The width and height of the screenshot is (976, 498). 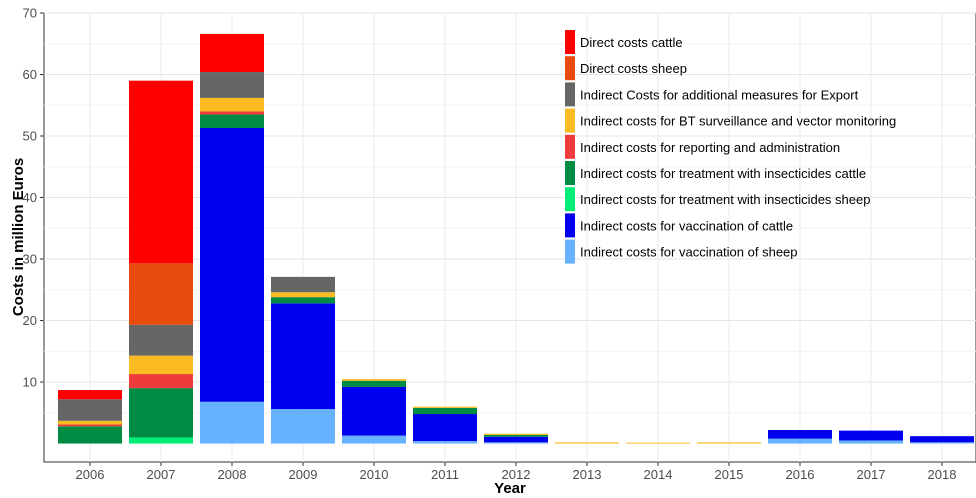 I want to click on legend-label: Indirect costs for vaccination of cattle, so click(x=686, y=225).